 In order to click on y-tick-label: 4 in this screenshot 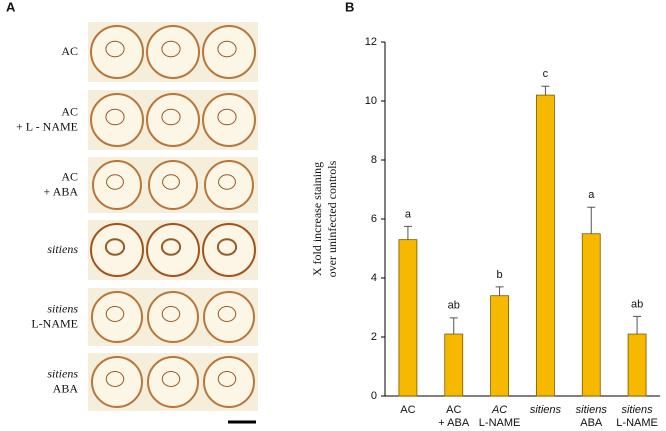, I will do `click(374, 278)`.